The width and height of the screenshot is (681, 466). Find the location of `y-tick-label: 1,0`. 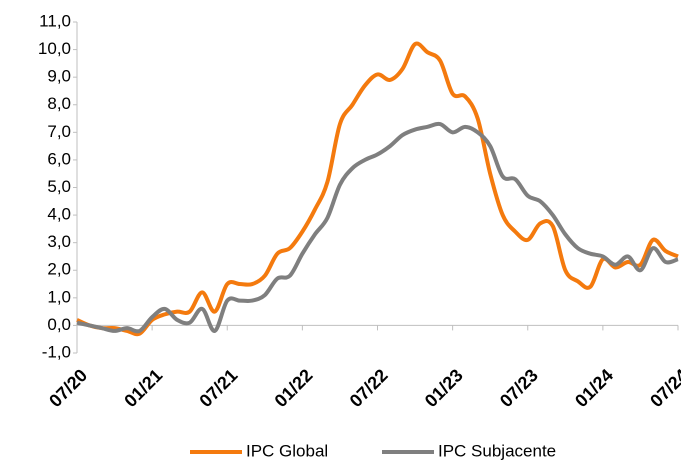

y-tick-label: 1,0 is located at coordinates (59, 296).